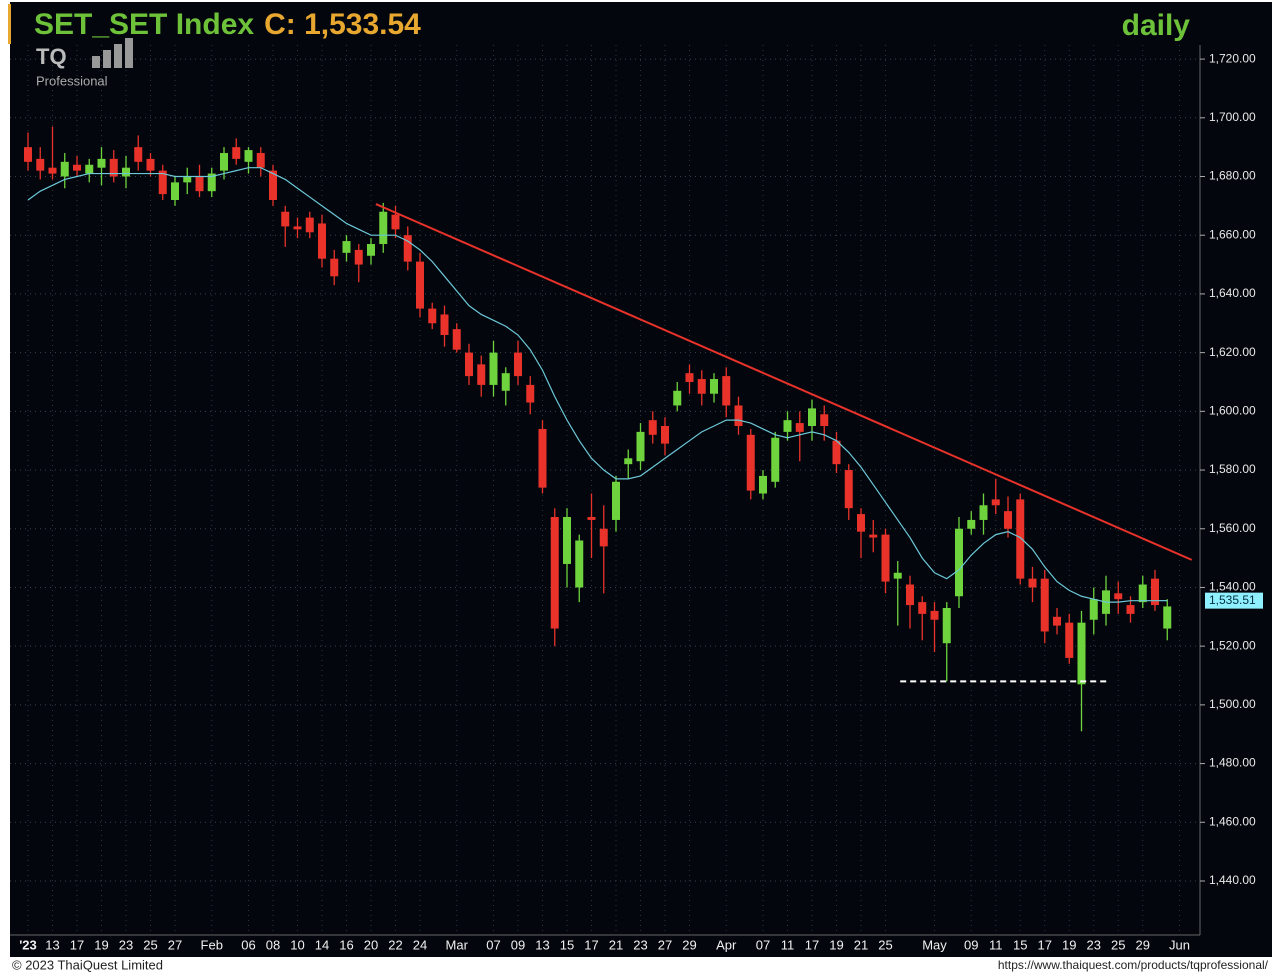  What do you see at coordinates (726, 944) in the screenshot?
I see `x-tick-label: Apr` at bounding box center [726, 944].